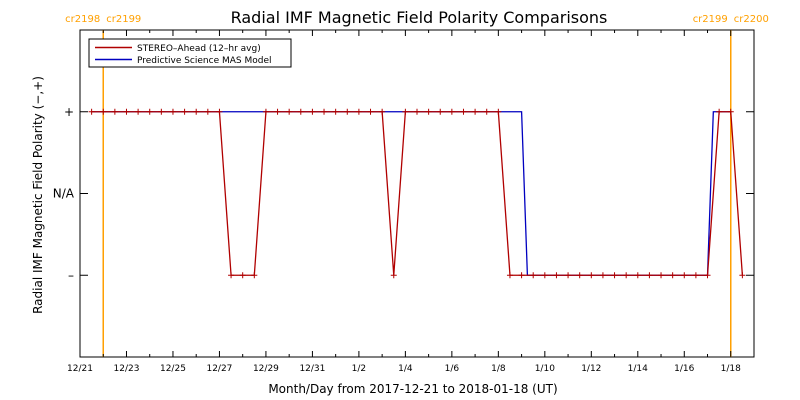 The width and height of the screenshot is (800, 400). Describe the element at coordinates (71, 275) in the screenshot. I see `y-tick-label: –` at that location.